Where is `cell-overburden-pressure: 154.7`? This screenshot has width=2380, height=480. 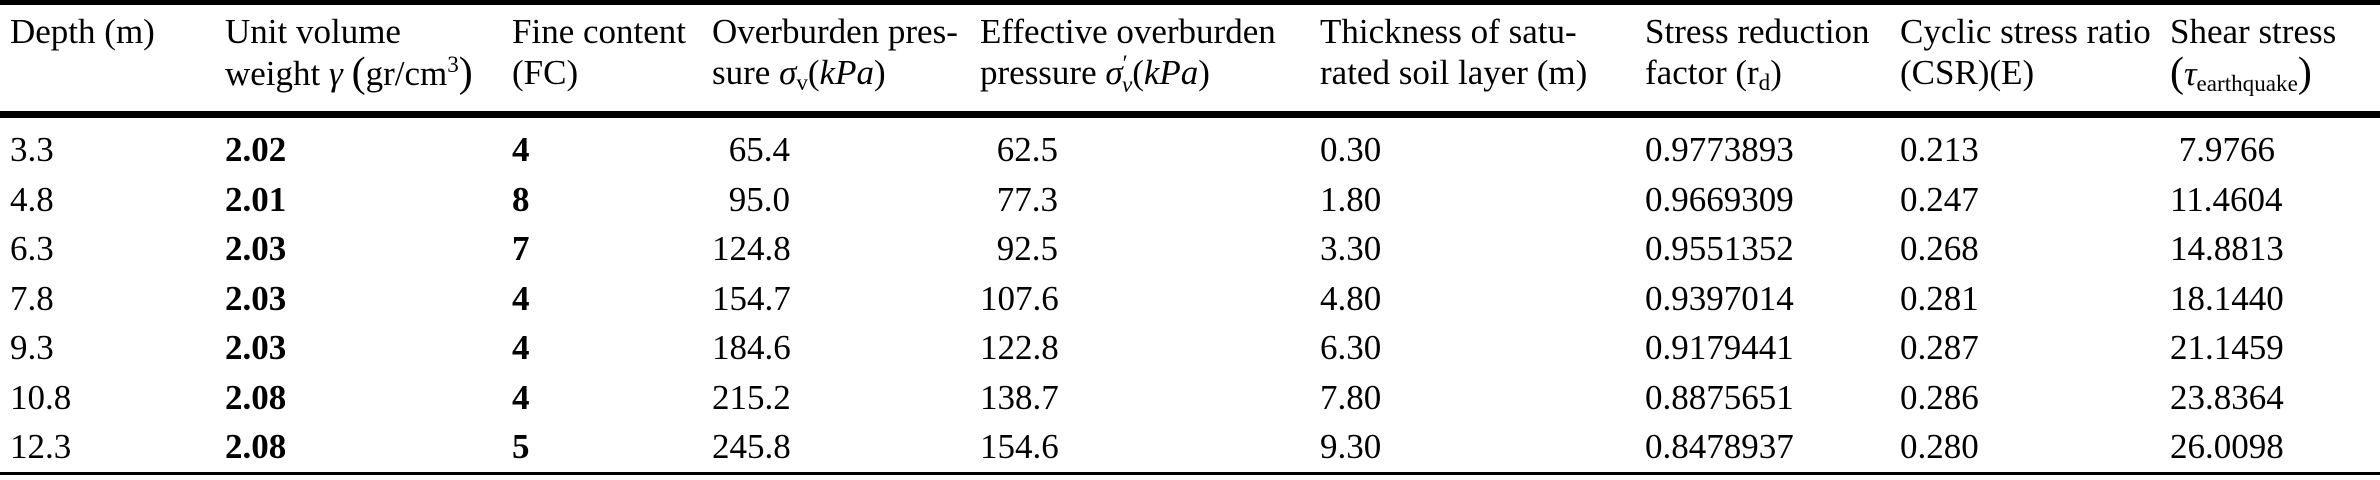 cell-overburden-pressure: 154.7 is located at coordinates (751, 298).